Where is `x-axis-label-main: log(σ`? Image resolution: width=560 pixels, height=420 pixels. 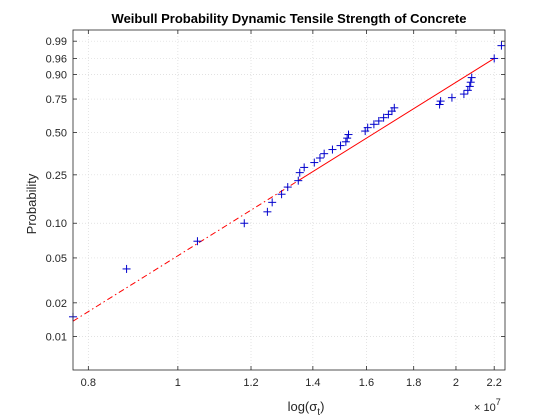
x-axis-label-main: log(σ is located at coordinates (303, 406).